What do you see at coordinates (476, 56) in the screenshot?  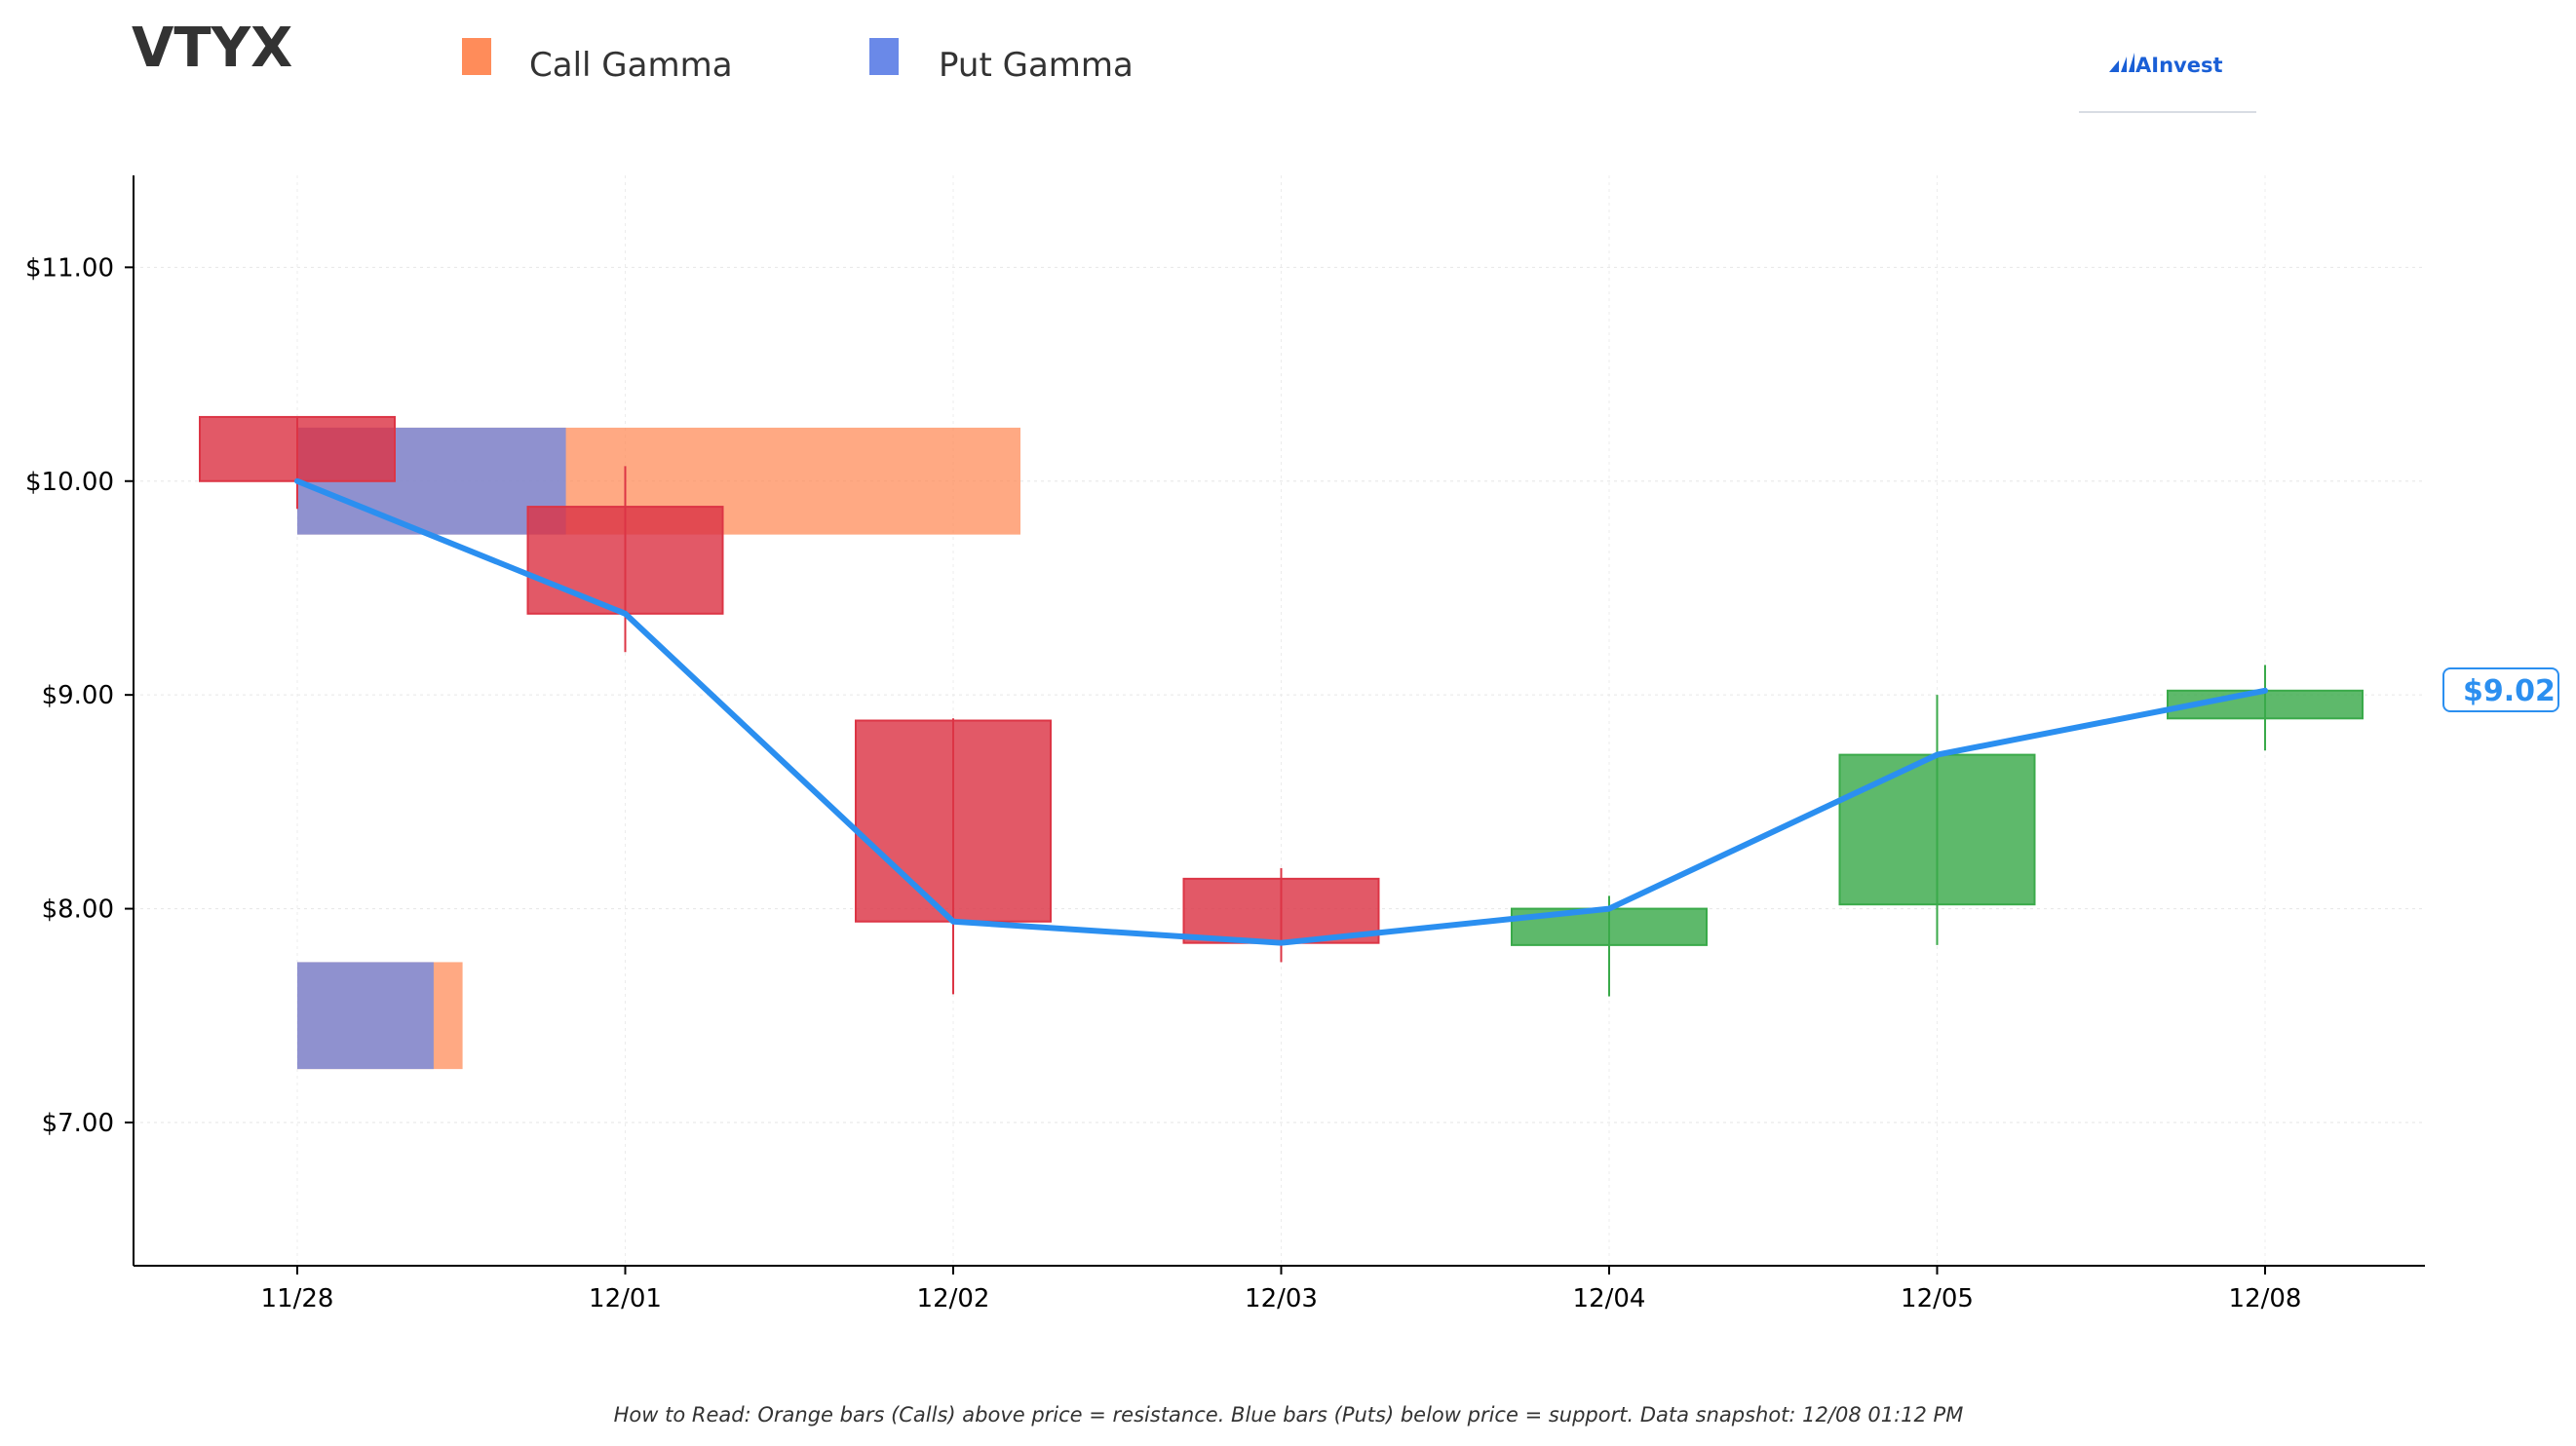 I see `legend-swatch-call` at bounding box center [476, 56].